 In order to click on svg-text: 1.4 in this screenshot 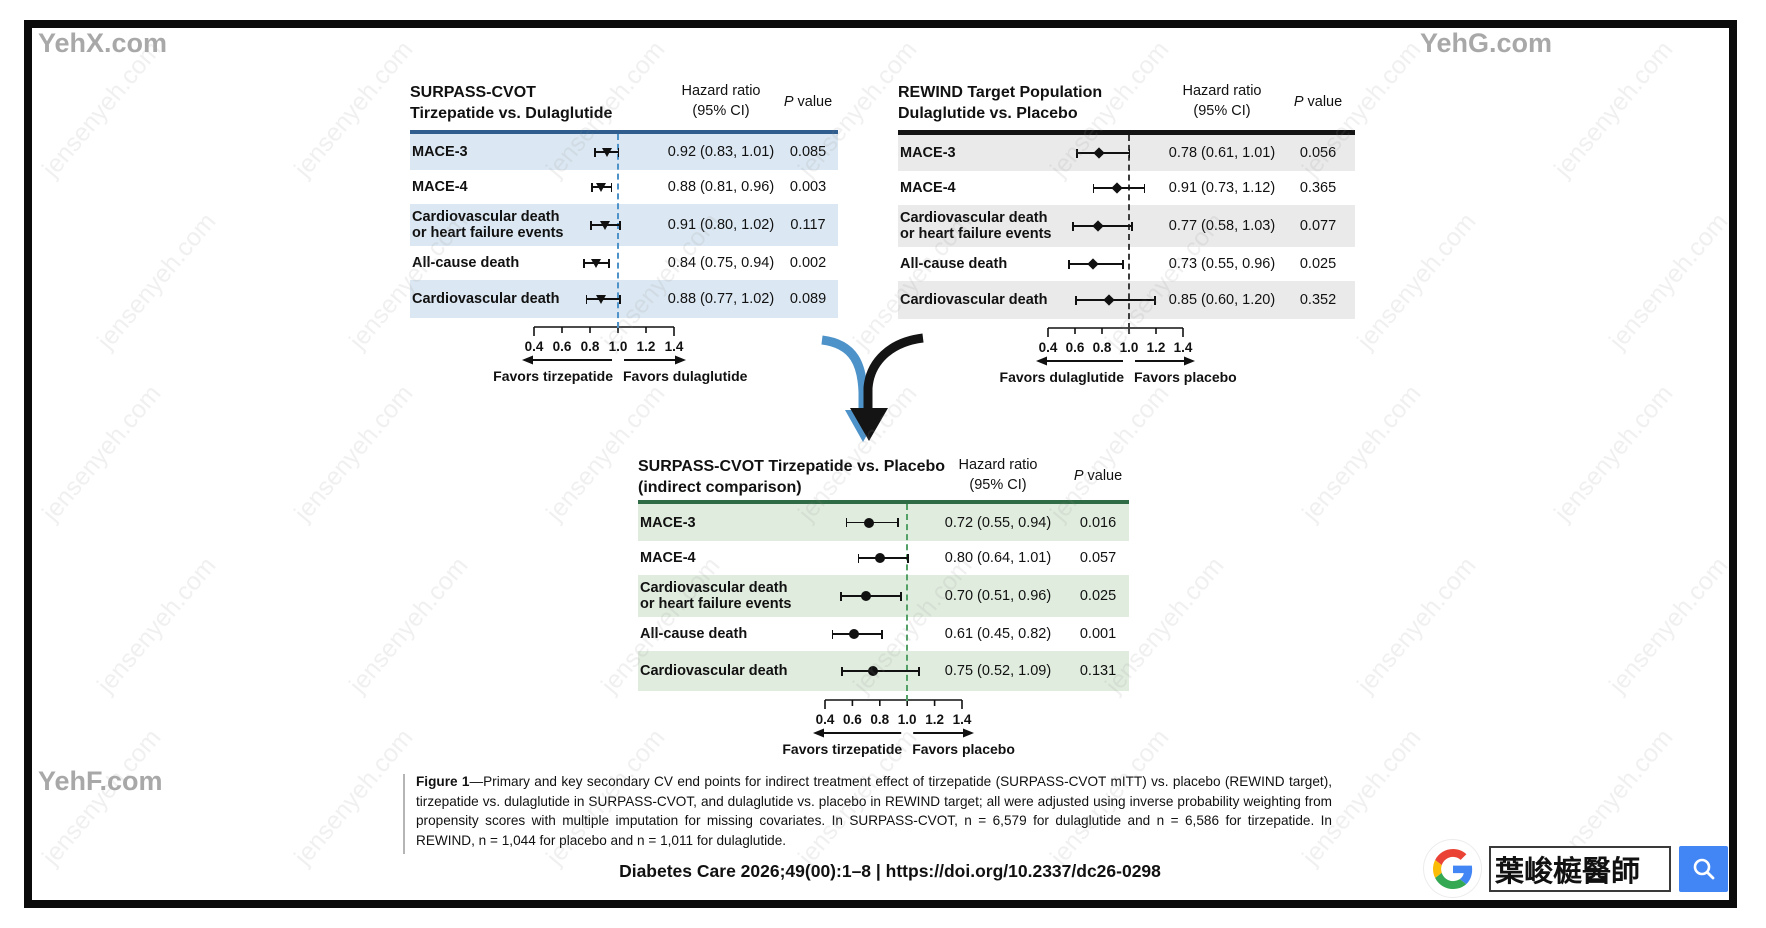, I will do `click(1183, 347)`.